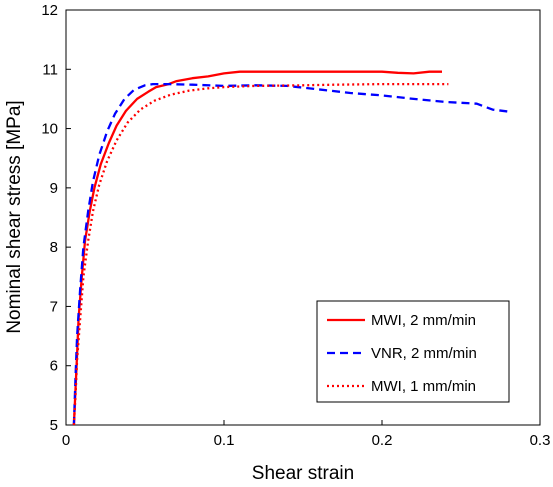 The height and width of the screenshot is (487, 553). What do you see at coordinates (49, 10) in the screenshot?
I see `y-tick-label: 12` at bounding box center [49, 10].